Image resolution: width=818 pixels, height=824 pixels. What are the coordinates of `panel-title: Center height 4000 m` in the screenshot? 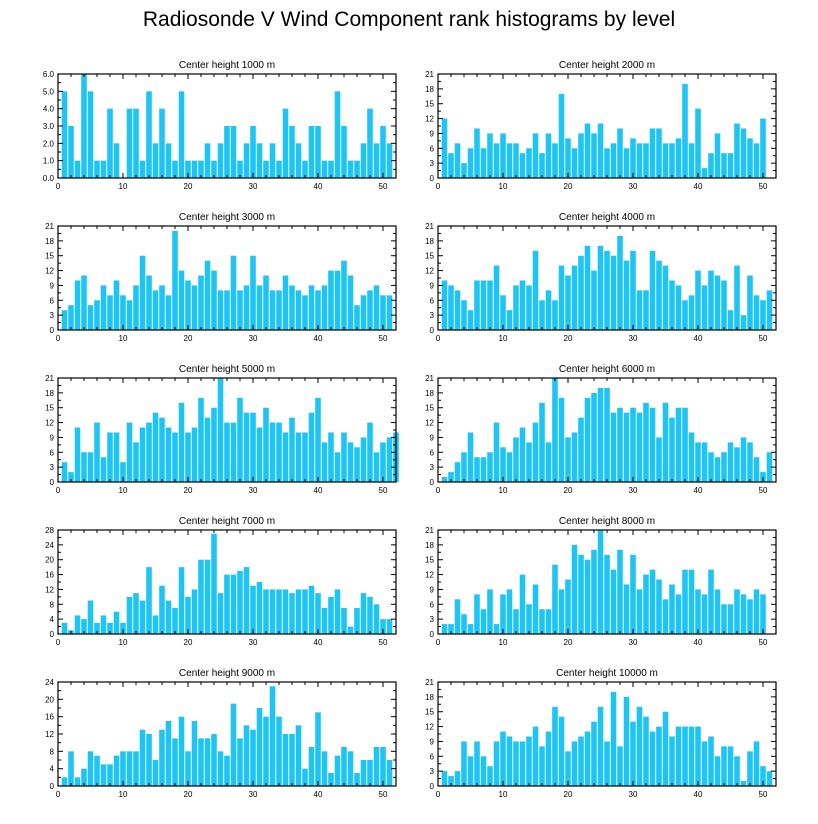 It's located at (607, 217).